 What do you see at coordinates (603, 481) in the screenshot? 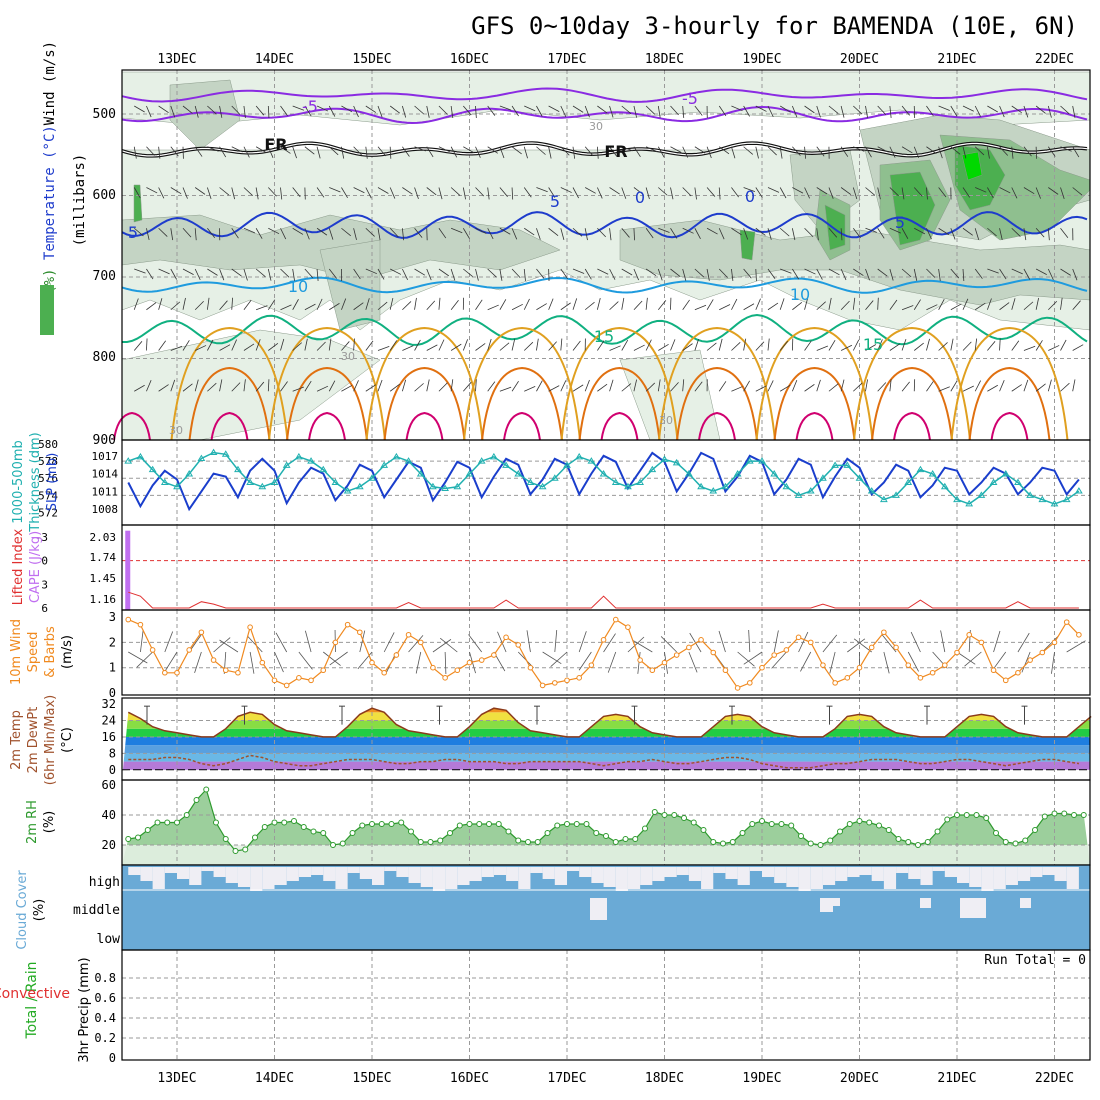
I see `slp-line` at bounding box center [603, 481].